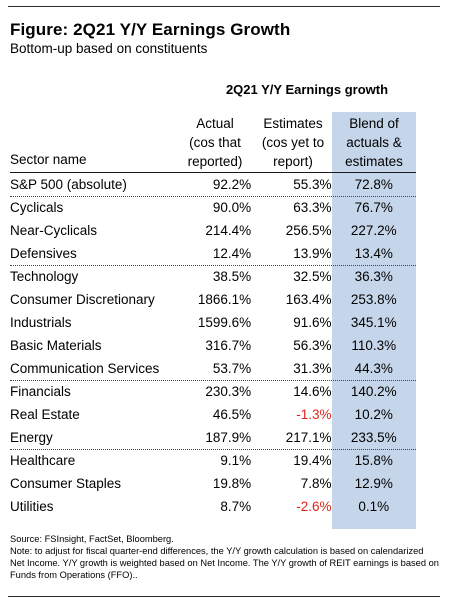  Describe the element at coordinates (228, 345) in the screenshot. I see `actual-value: 316.7%` at that location.